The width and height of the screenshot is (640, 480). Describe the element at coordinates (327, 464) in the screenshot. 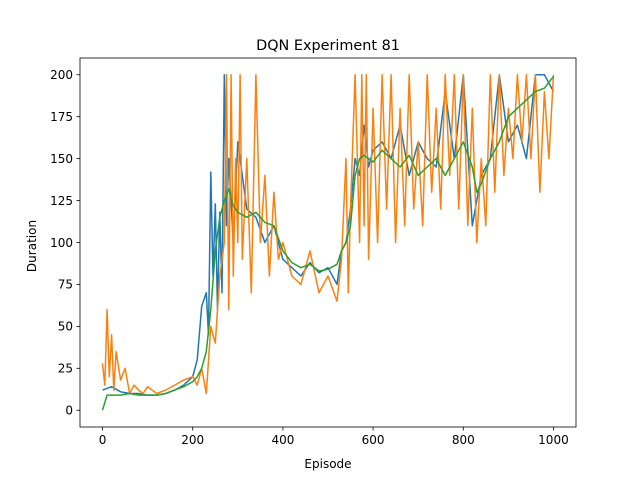

I see `x-axis-label: Episode` at that location.